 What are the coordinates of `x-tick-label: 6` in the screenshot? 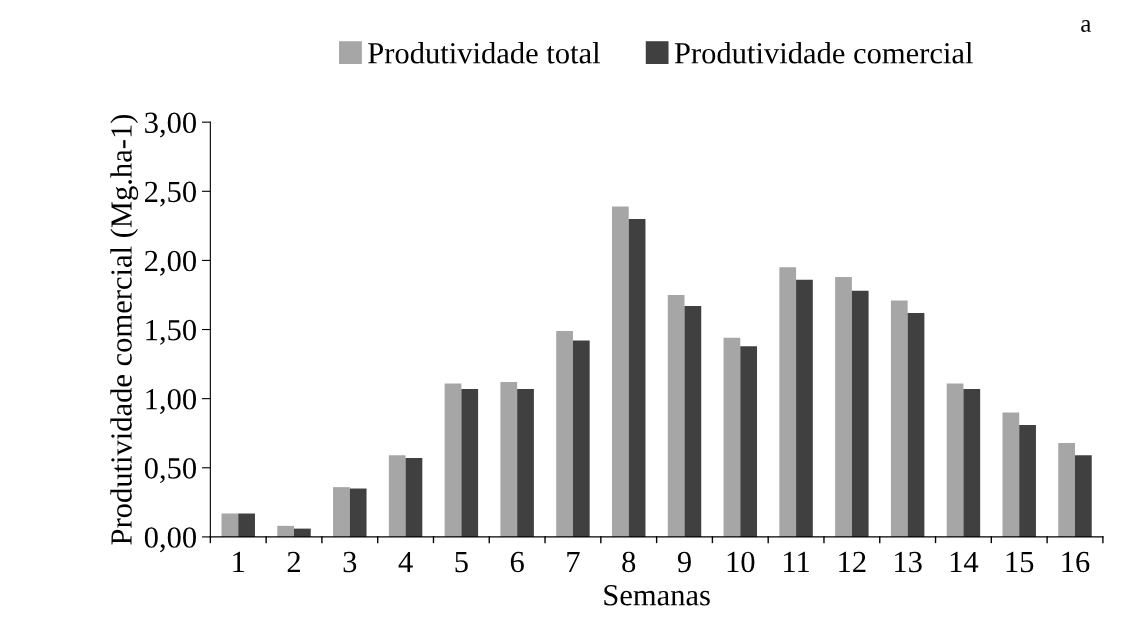 It's located at (517, 562).